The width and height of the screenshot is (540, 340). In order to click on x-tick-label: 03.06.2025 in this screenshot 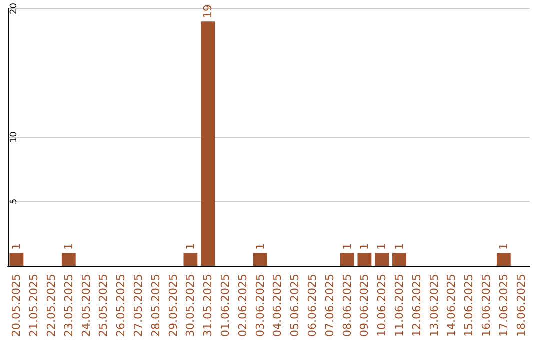, I will do `click(260, 306)`.